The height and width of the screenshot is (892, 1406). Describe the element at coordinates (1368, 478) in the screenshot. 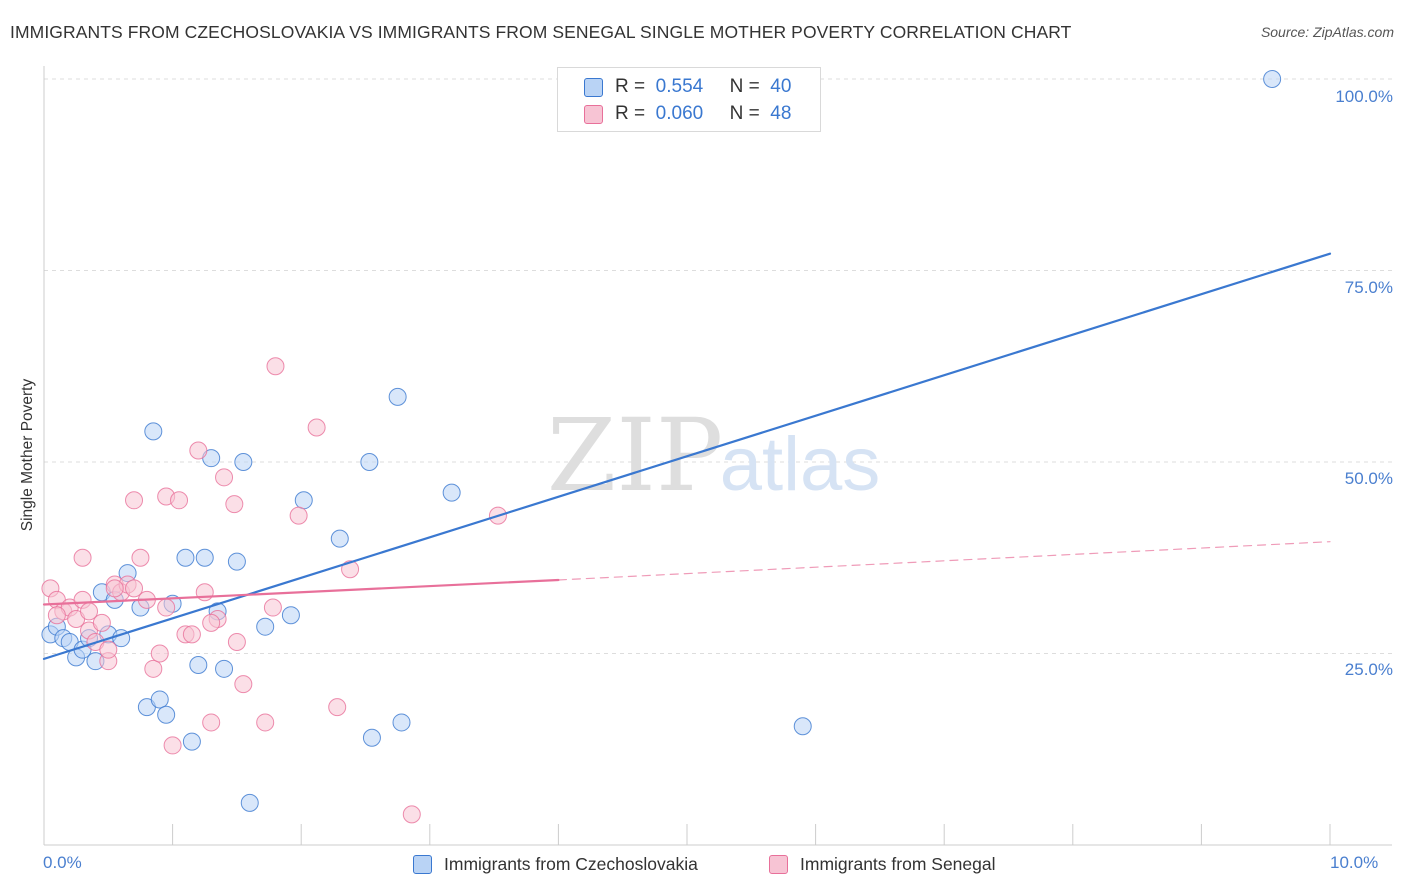

I see `y-tick-label-50: 50.0%` at that location.